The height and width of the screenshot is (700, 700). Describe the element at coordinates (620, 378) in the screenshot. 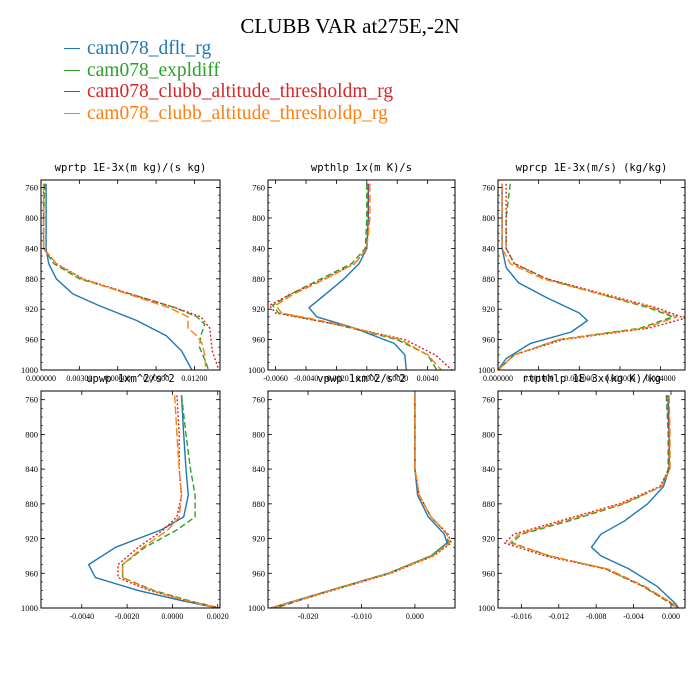

I see `x-tick-label: 0.003000` at that location.